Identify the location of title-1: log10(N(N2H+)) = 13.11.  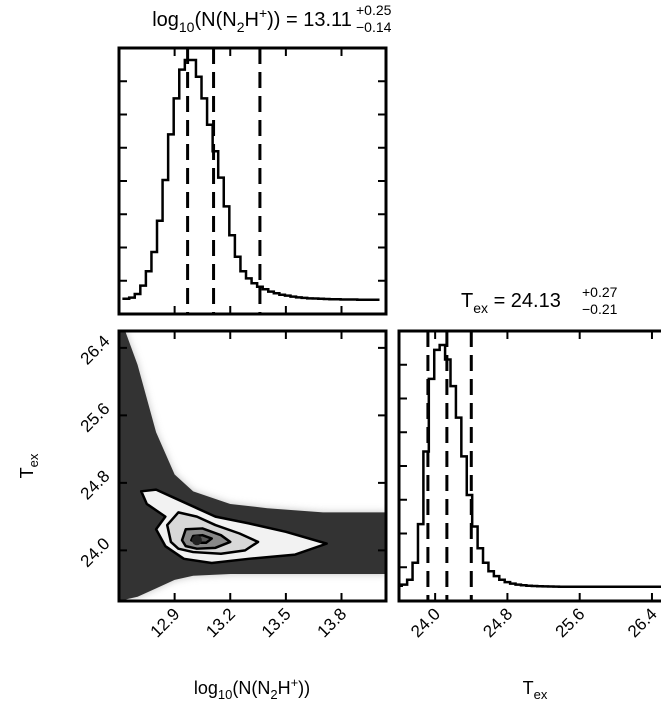
(252, 20).